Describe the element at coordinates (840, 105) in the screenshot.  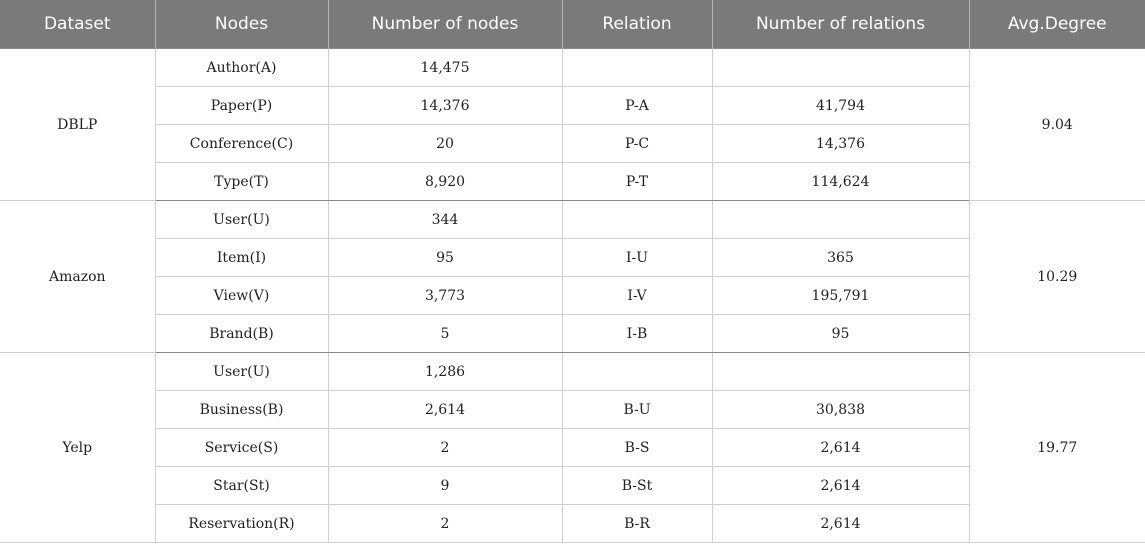
I see `num-relations-cell: 41,794` at that location.